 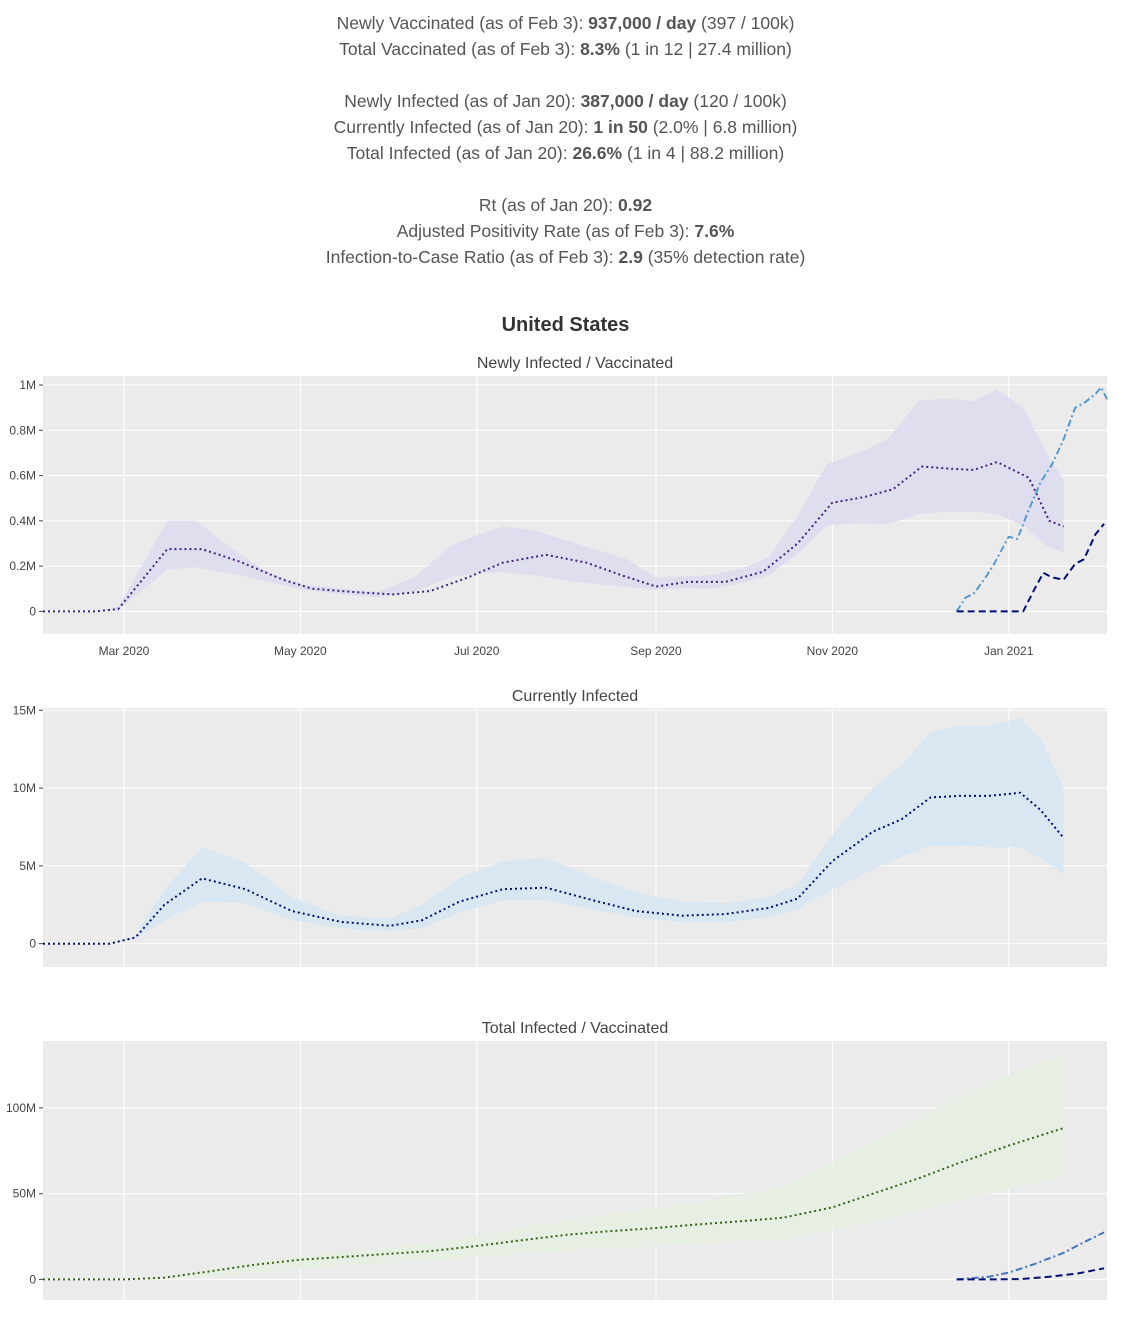 What do you see at coordinates (462, 23) in the screenshot?
I see `stat-label: Newly Vaccinated (as of Feb 3):` at bounding box center [462, 23].